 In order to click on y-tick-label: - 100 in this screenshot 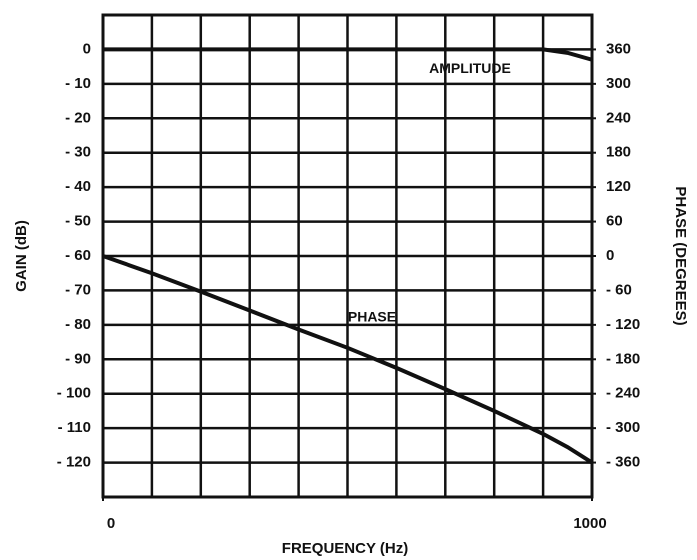, I will do `click(74, 393)`.